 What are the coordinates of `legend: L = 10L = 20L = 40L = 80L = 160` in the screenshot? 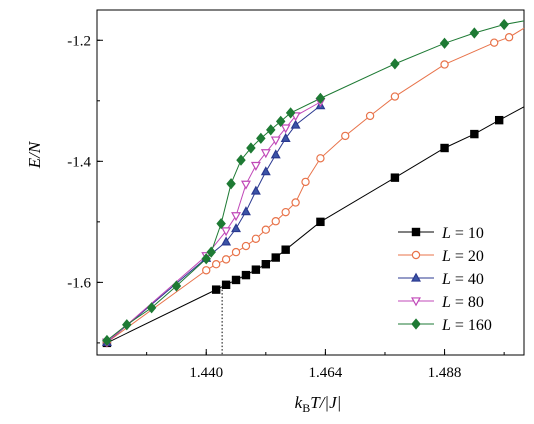 It's located at (445, 279).